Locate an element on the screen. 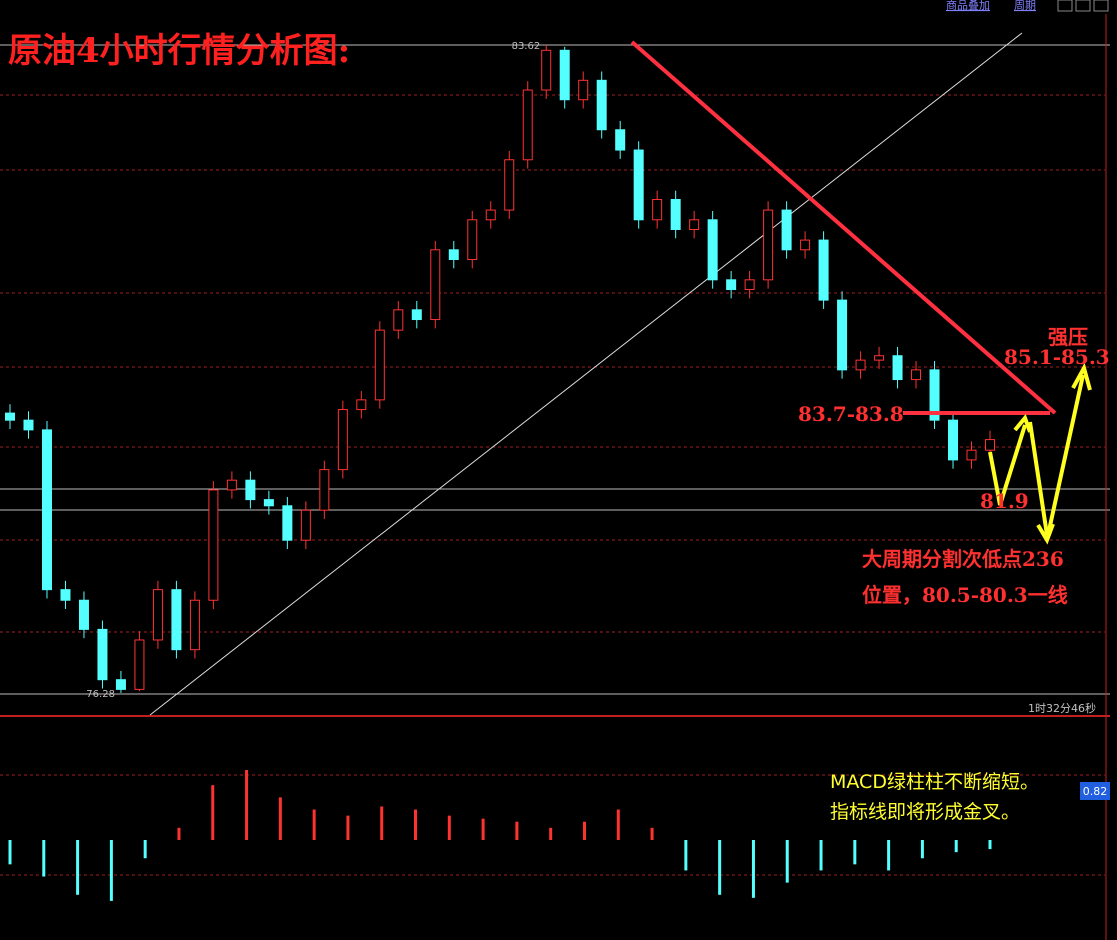 This screenshot has height=940, width=1117. macd-histogram is located at coordinates (500, 835).